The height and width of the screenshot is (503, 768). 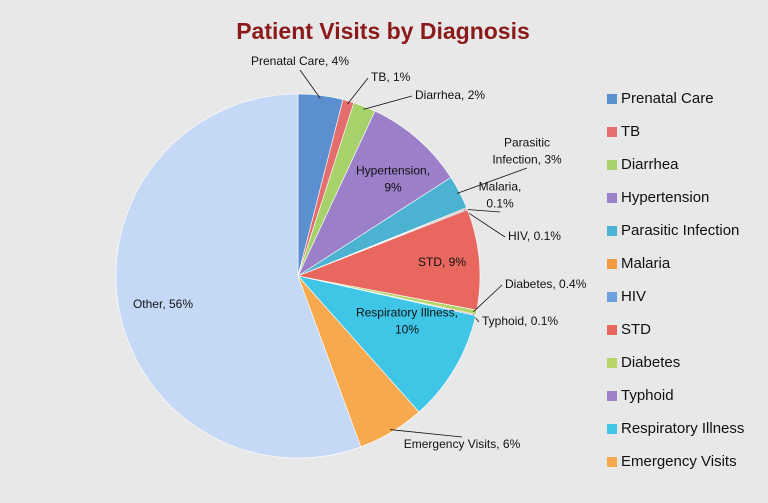 What do you see at coordinates (665, 197) in the screenshot?
I see `legend-label: Hypertension` at bounding box center [665, 197].